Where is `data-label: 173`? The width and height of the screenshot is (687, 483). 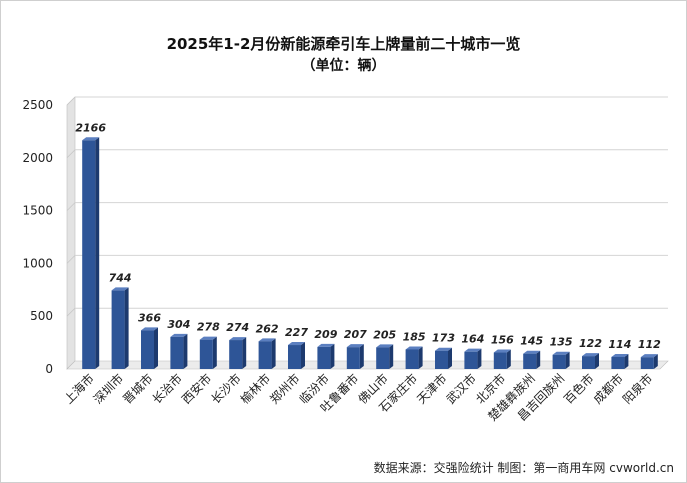
data-label: 173 is located at coordinates (443, 338).